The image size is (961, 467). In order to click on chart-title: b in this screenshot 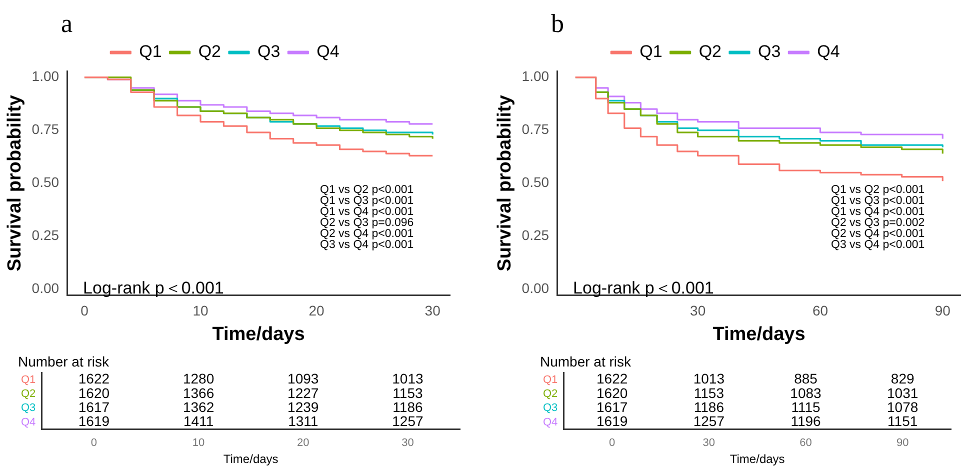, I will do `click(557, 23)`.